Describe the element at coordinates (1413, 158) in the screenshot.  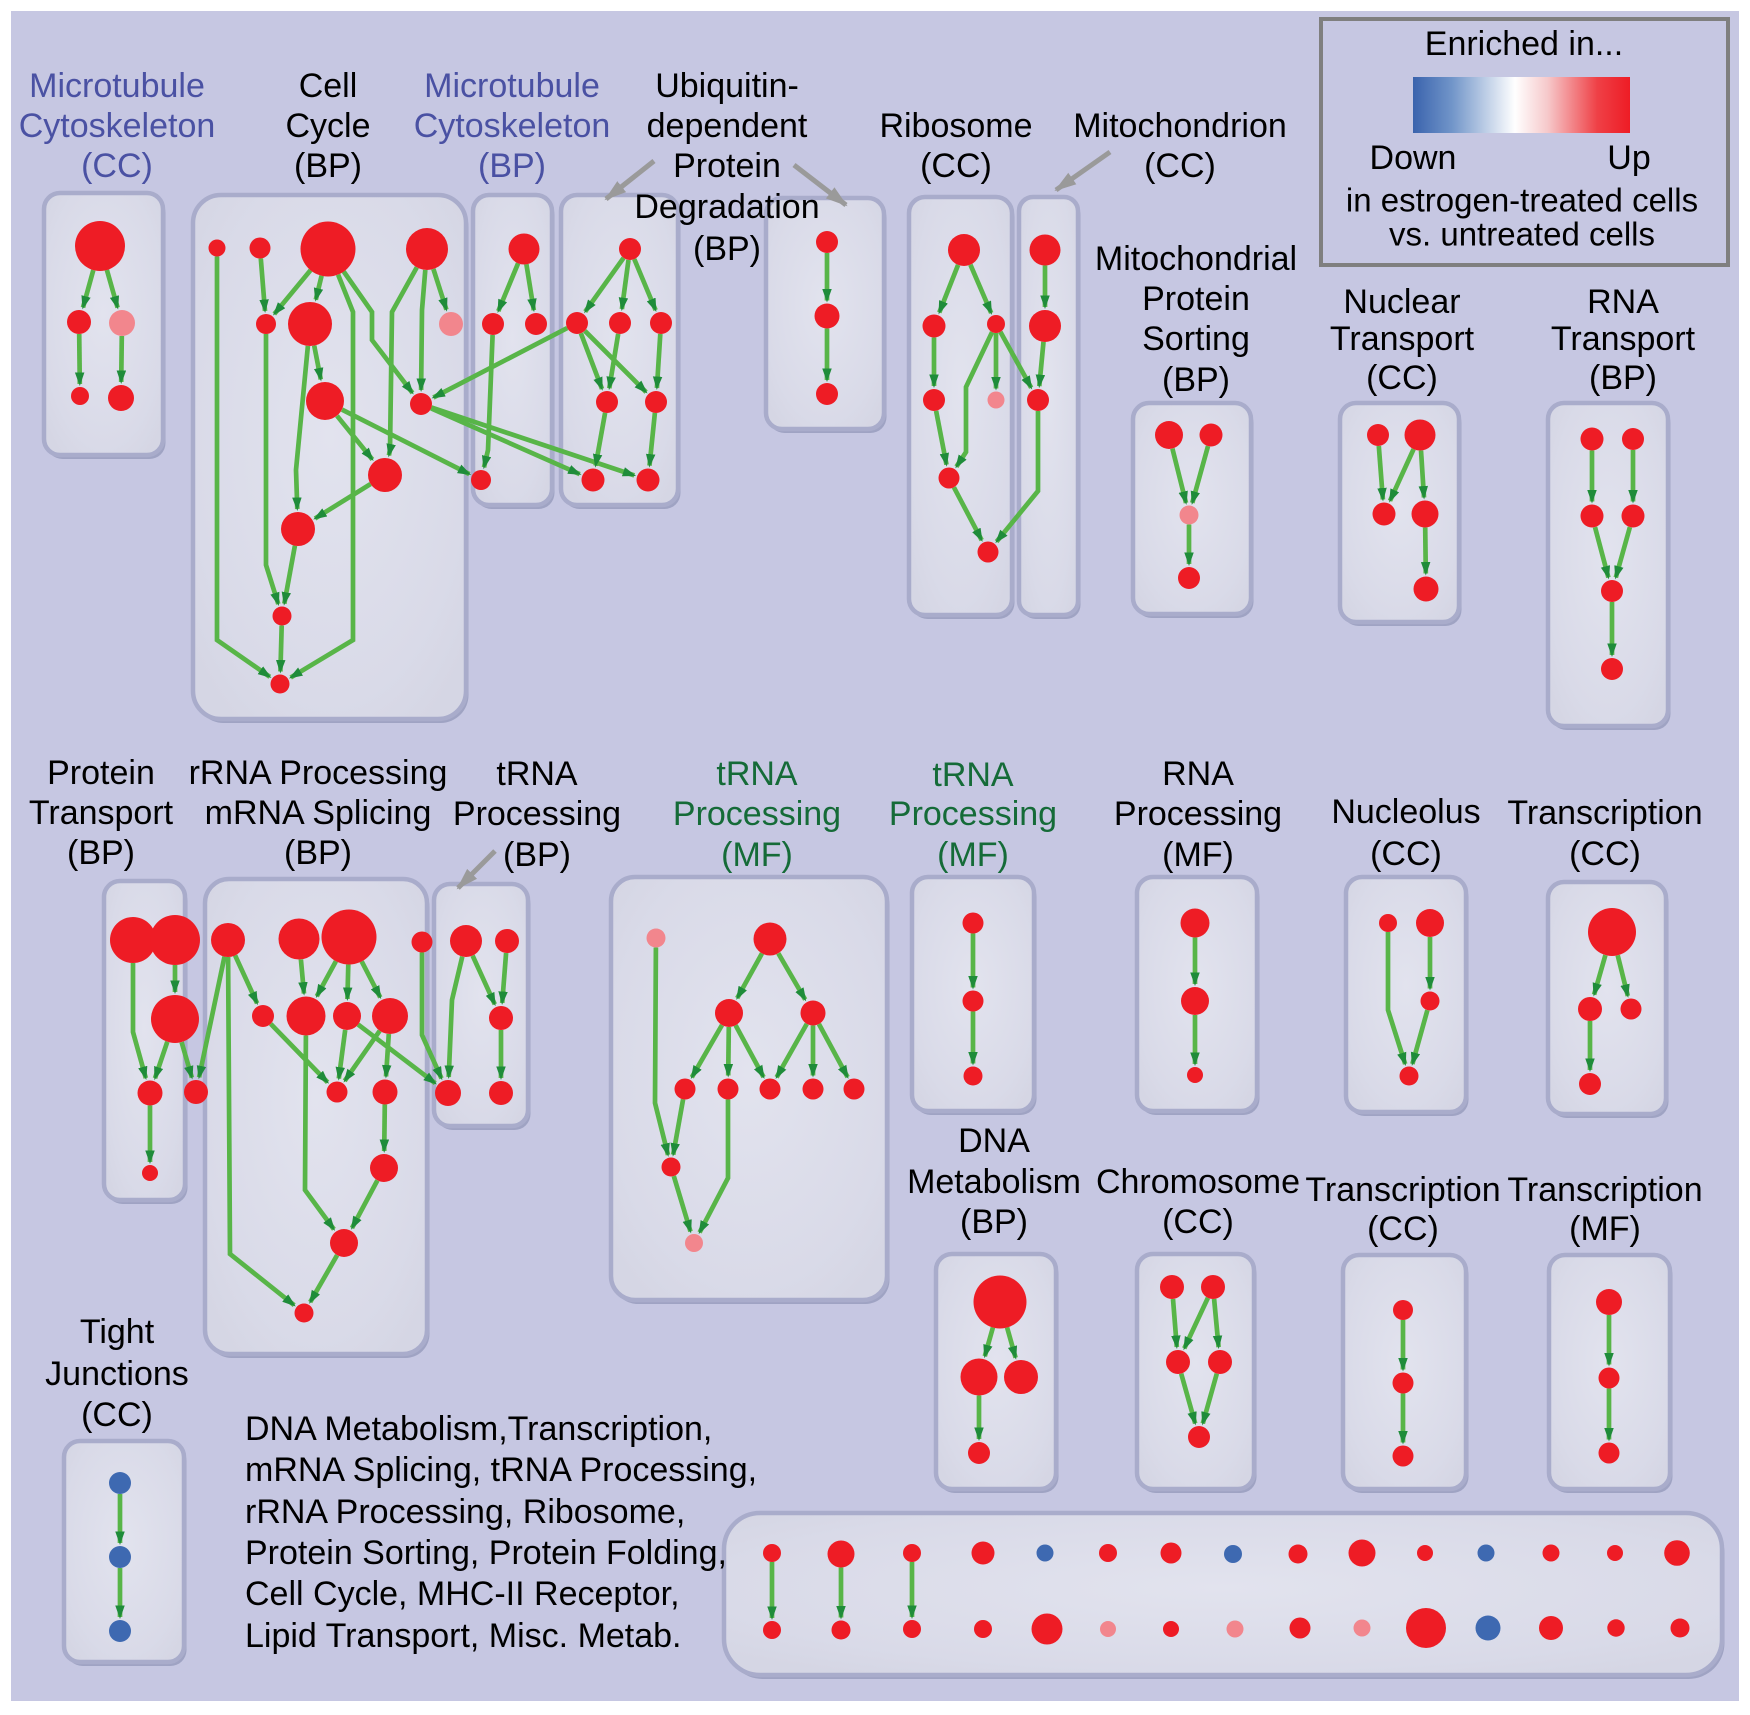
I see `svg-text: Down` at that location.